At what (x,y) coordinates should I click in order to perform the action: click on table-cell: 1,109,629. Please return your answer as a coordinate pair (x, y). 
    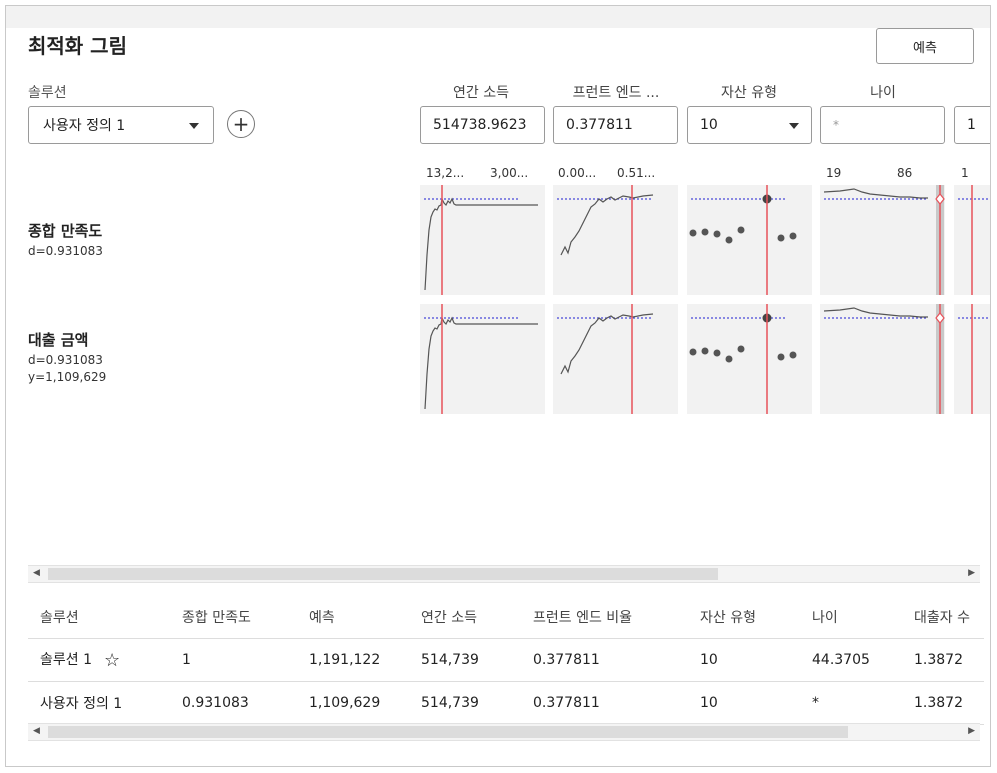
    Looking at the image, I should click on (353, 703).